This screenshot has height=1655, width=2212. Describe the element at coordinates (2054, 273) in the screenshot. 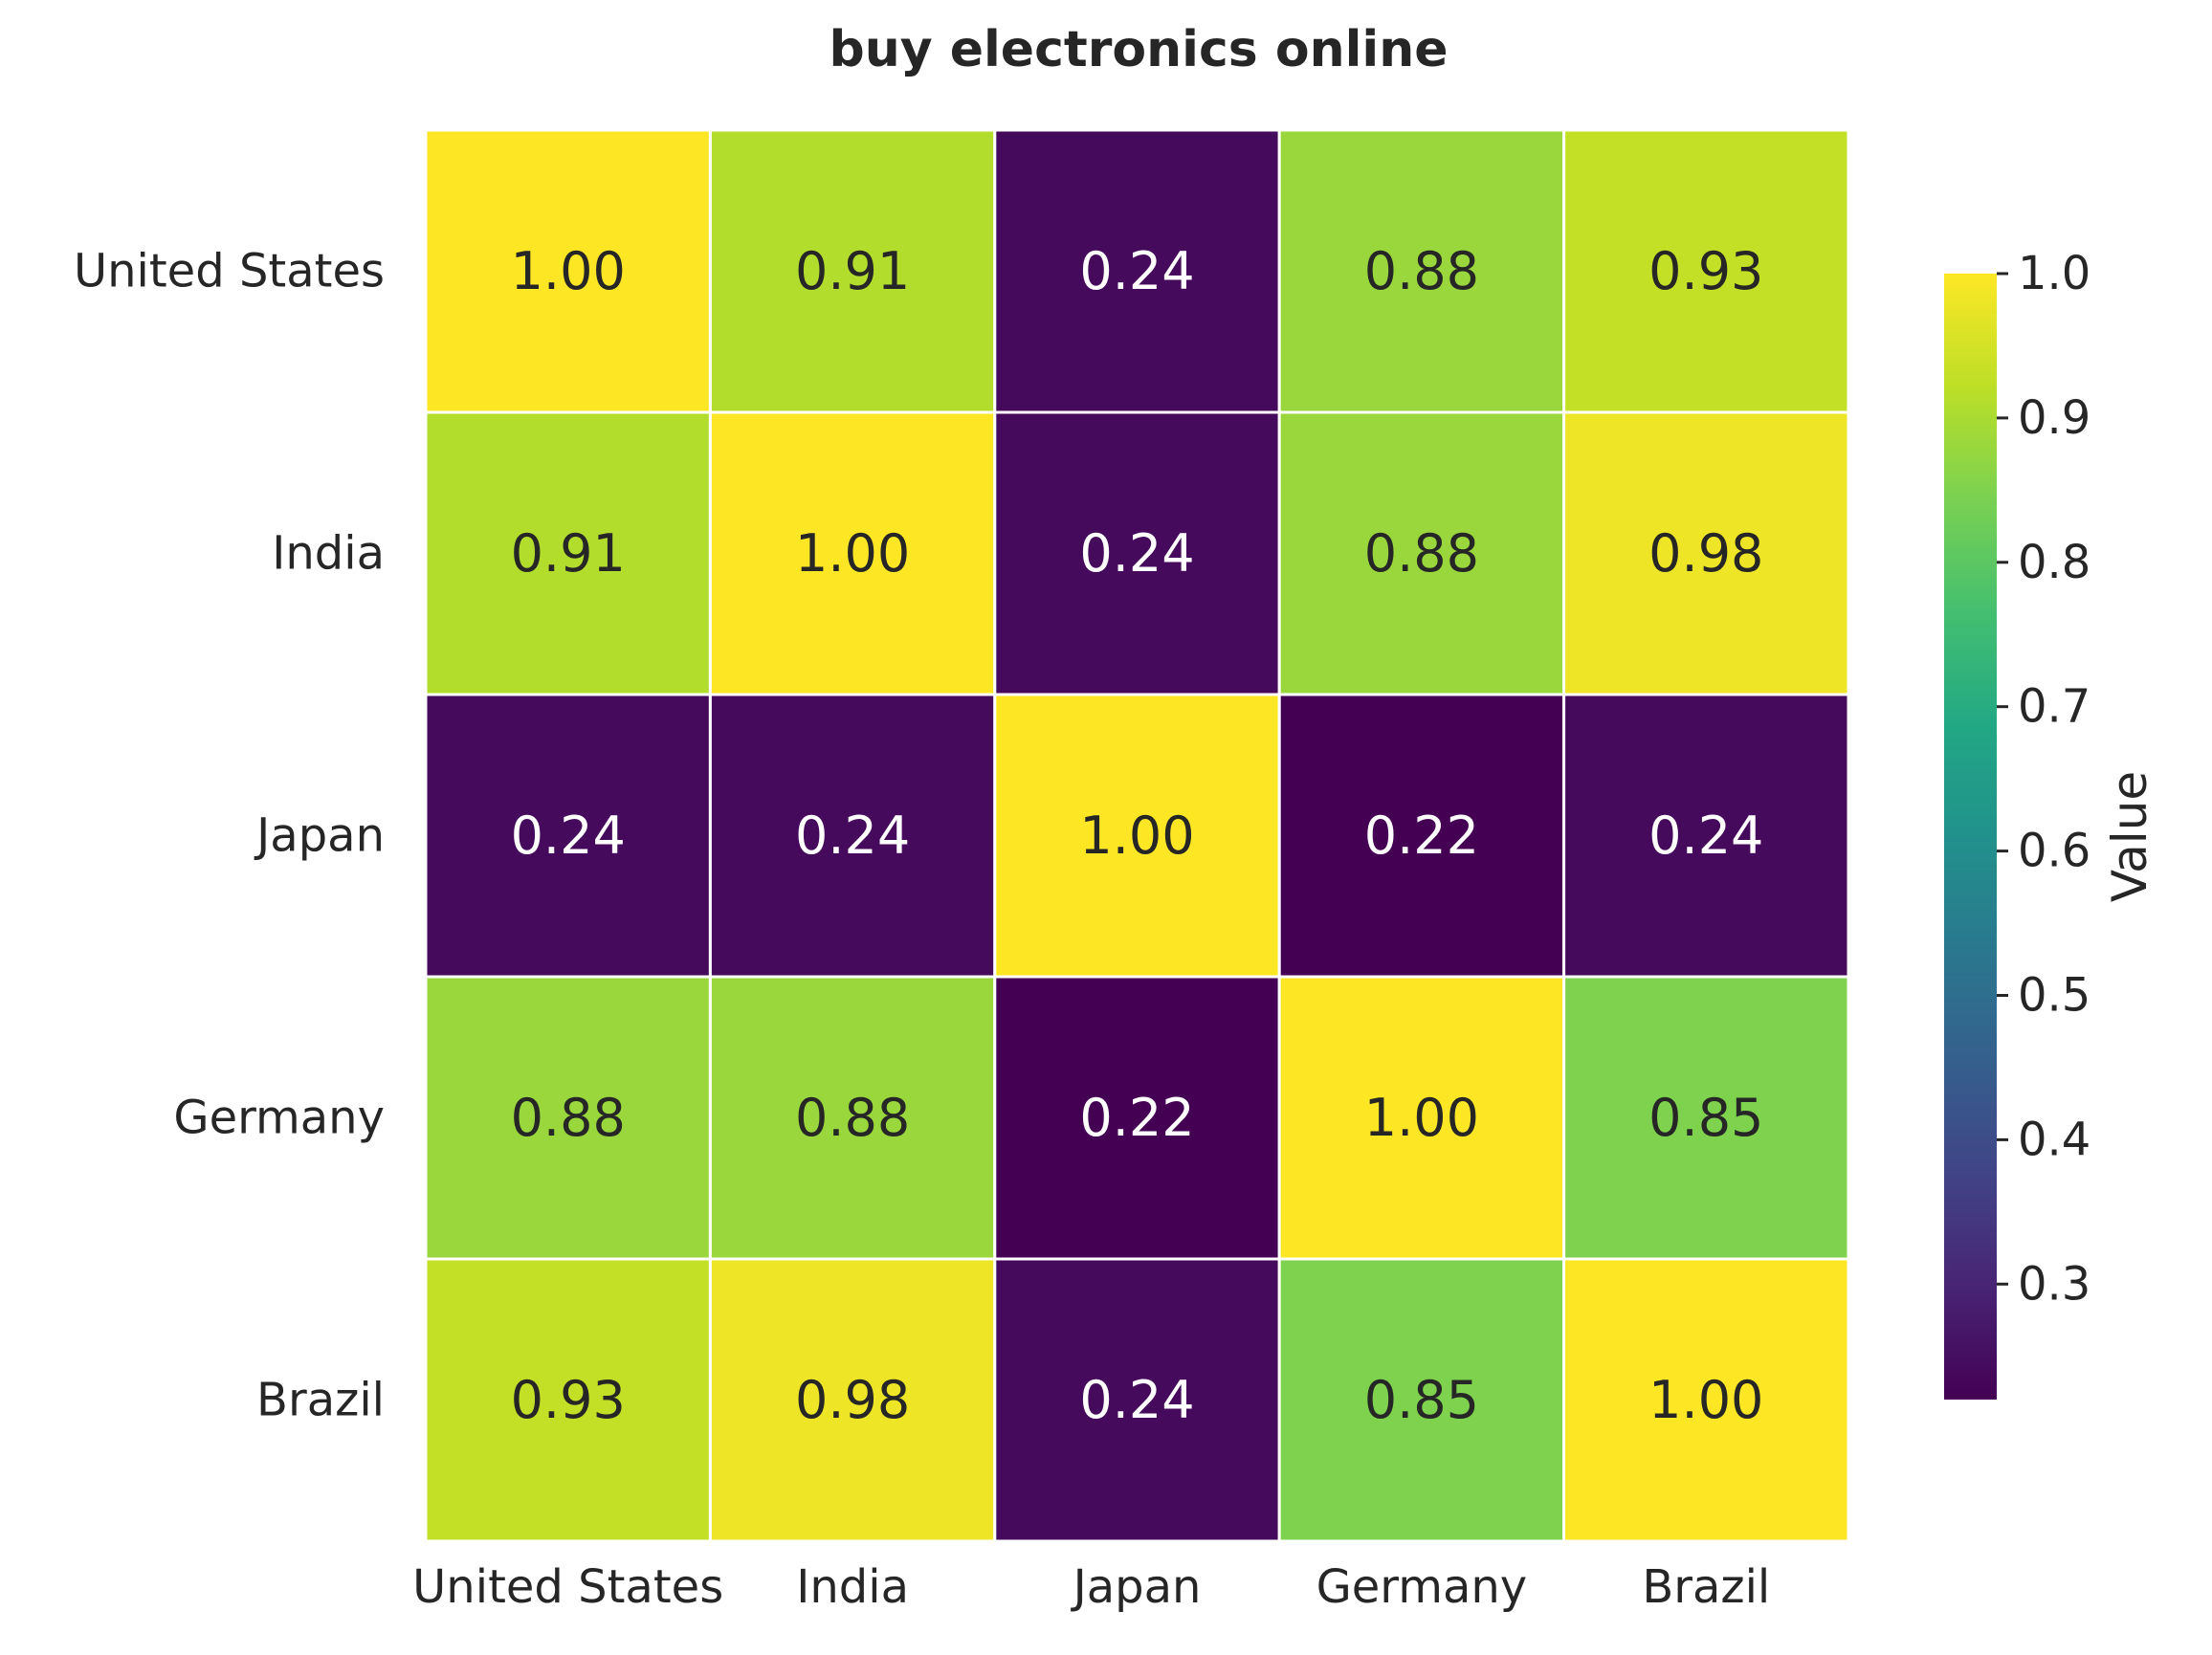

I see `colorbar-tick-label: 1.0` at that location.